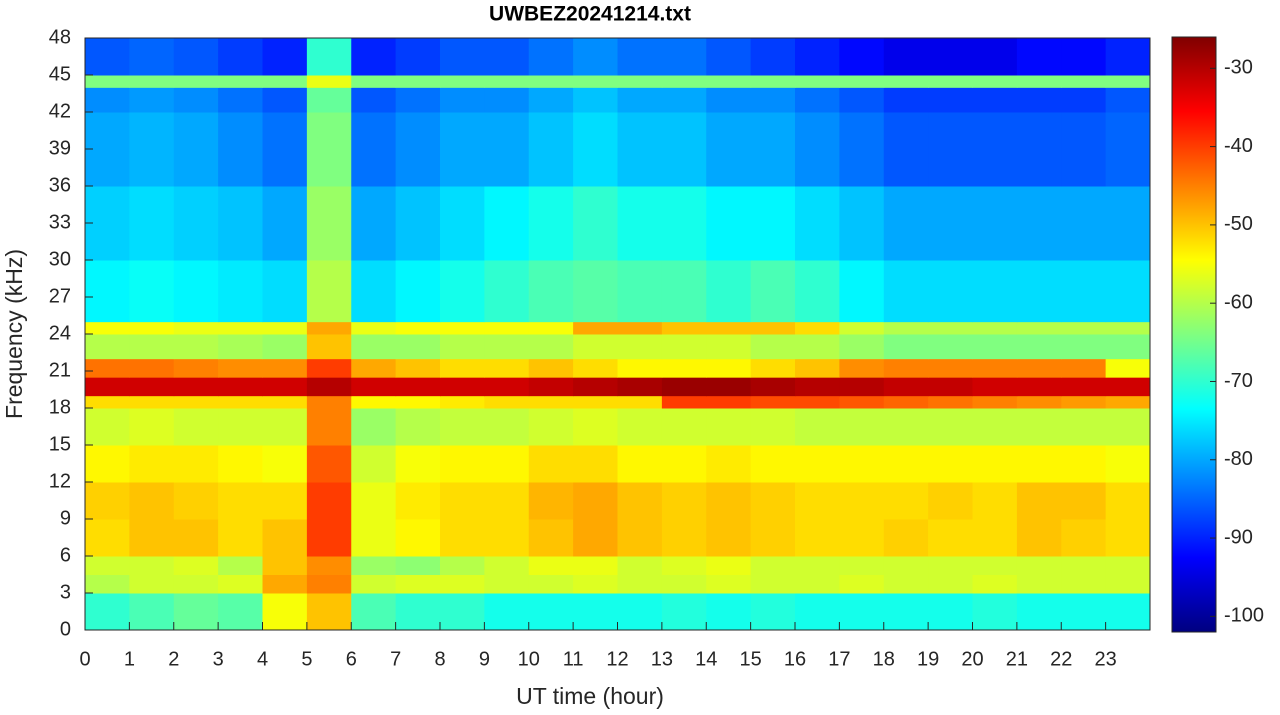 This screenshot has height=715, width=1280. Describe the element at coordinates (60, 444) in the screenshot. I see `y-tick-label: 15` at that location.